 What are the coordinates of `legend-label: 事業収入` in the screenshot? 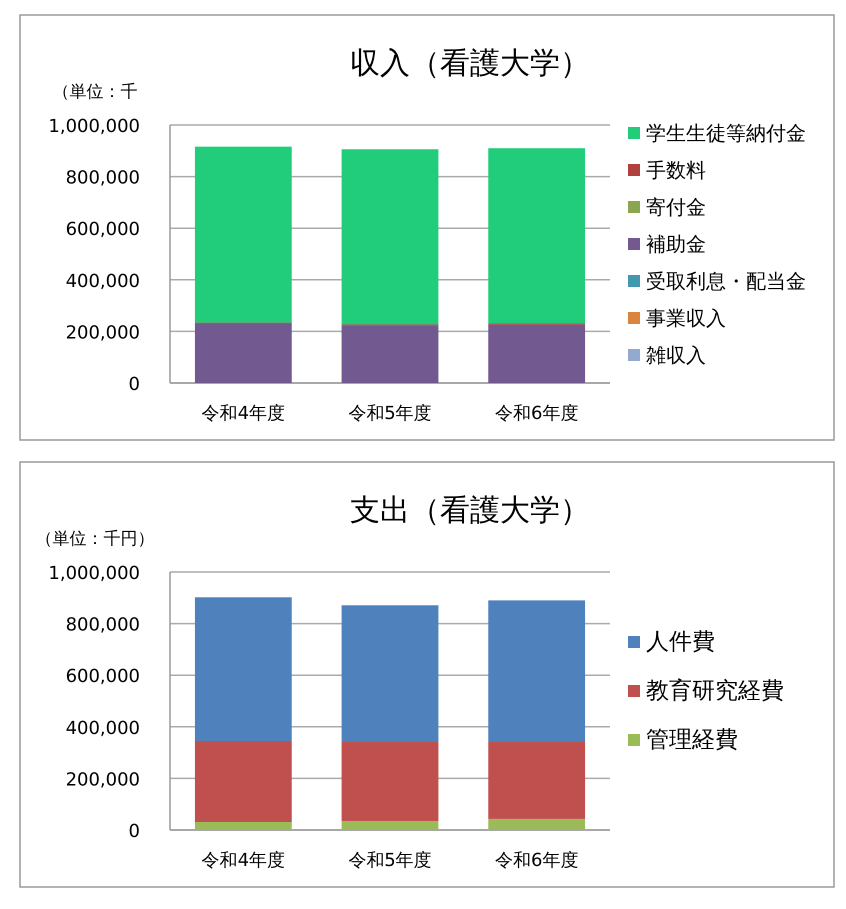 It's located at (686, 318).